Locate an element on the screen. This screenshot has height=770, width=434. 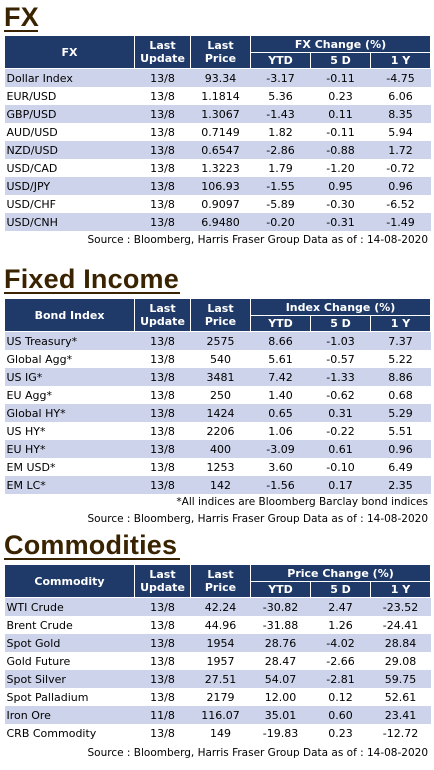
cell-last-price: 6.9480 is located at coordinates (220, 222).